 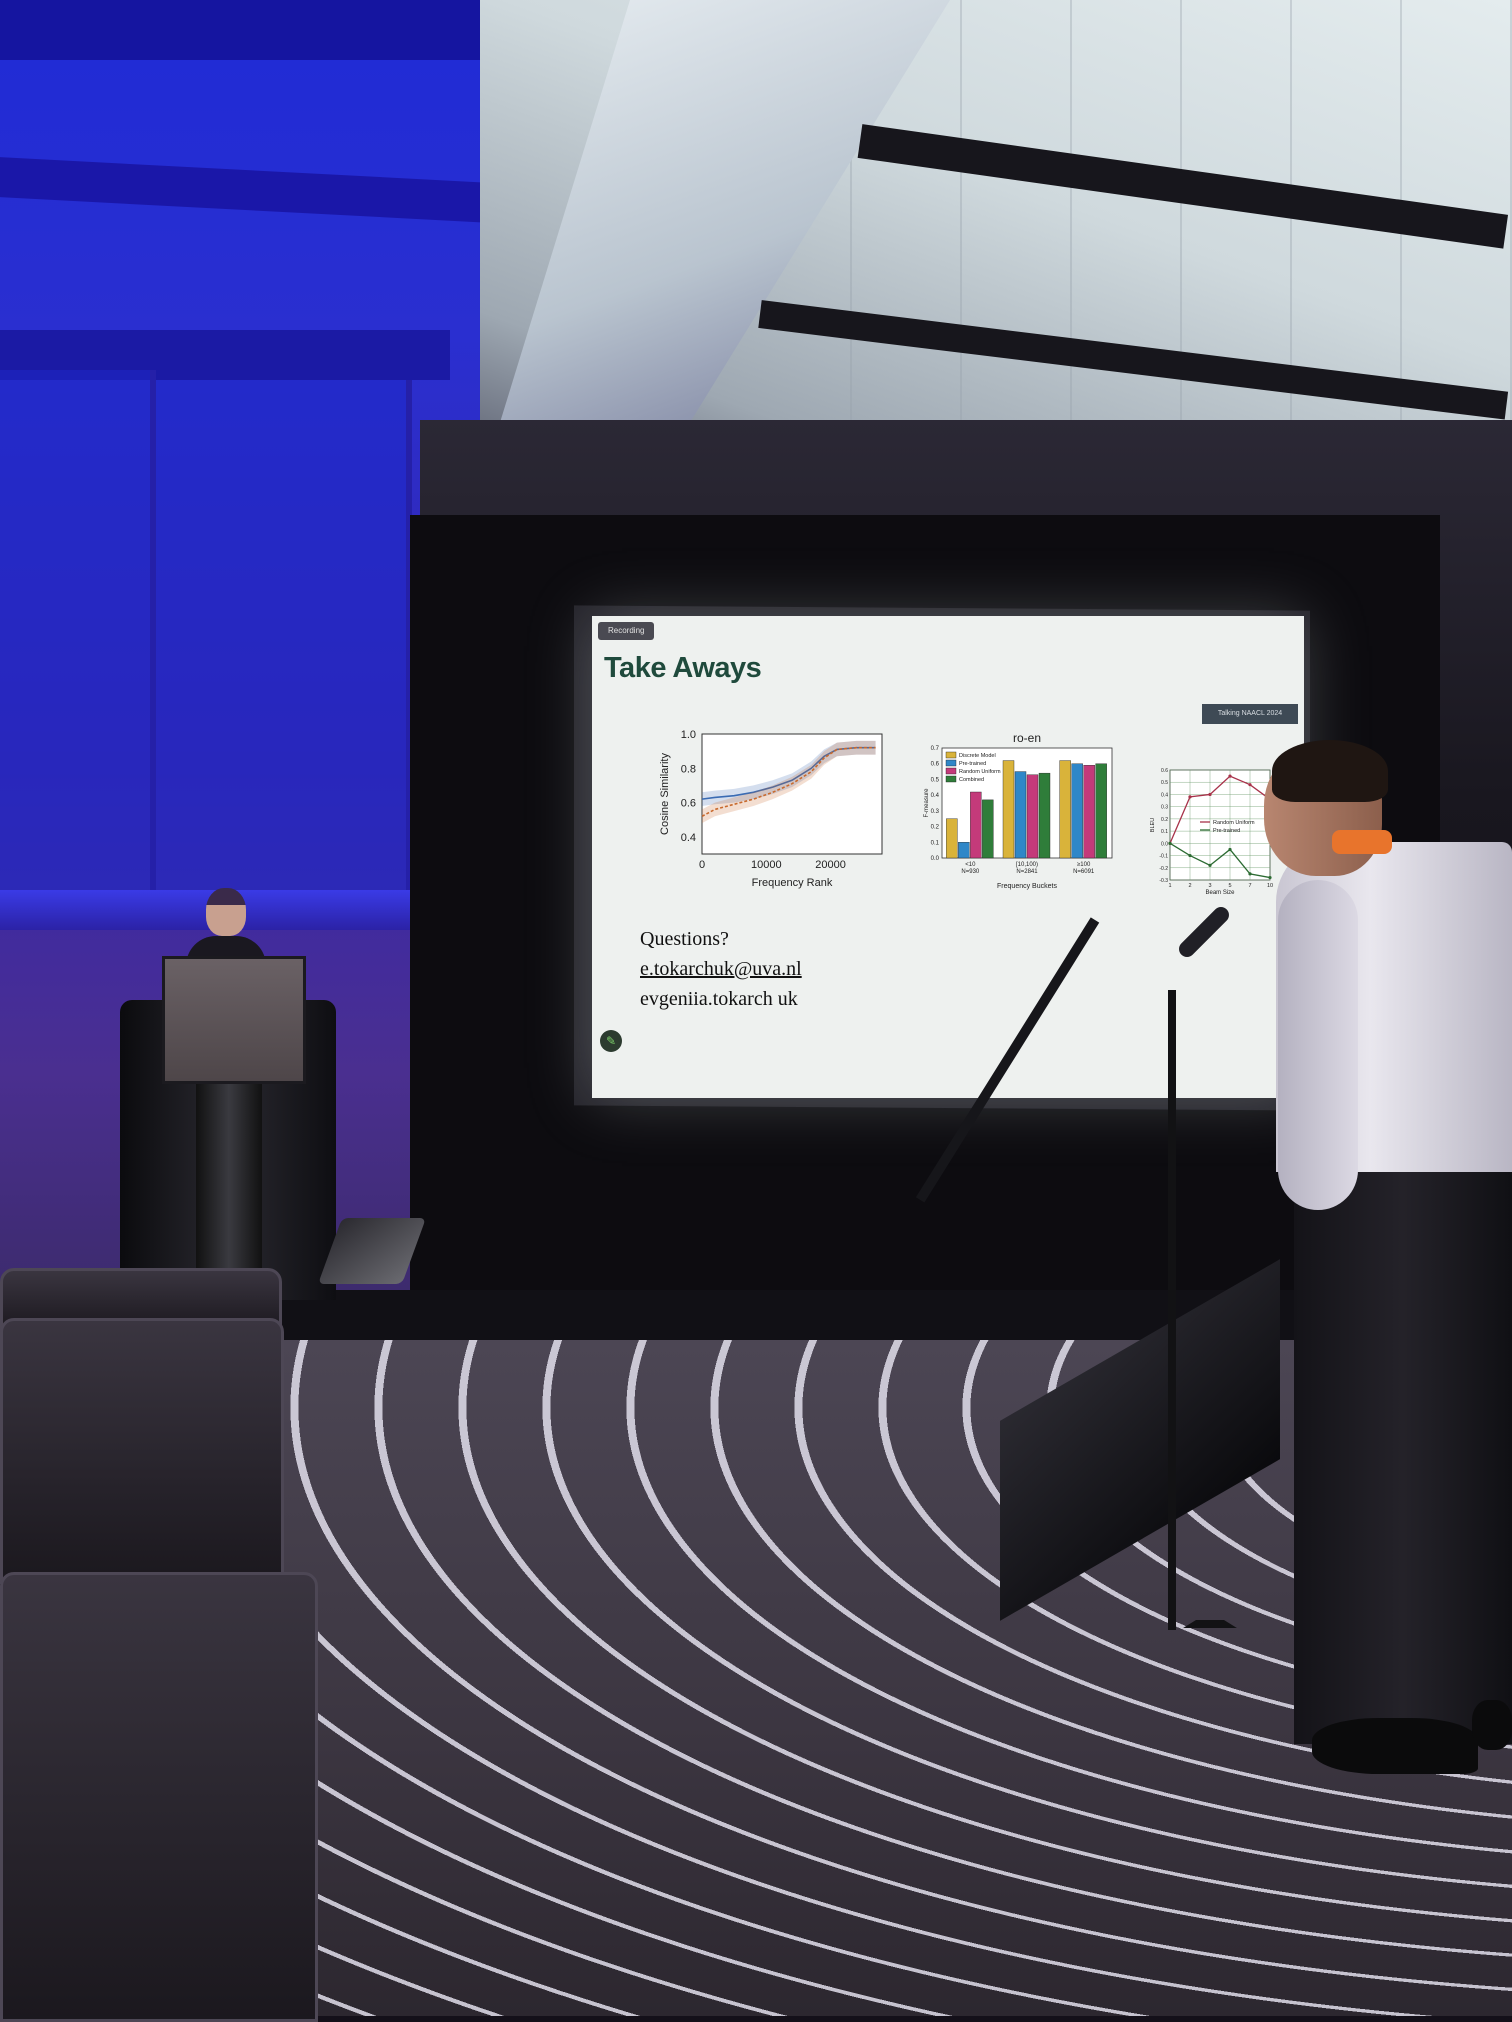 What do you see at coordinates (1362, 842) in the screenshot?
I see `lanyard` at bounding box center [1362, 842].